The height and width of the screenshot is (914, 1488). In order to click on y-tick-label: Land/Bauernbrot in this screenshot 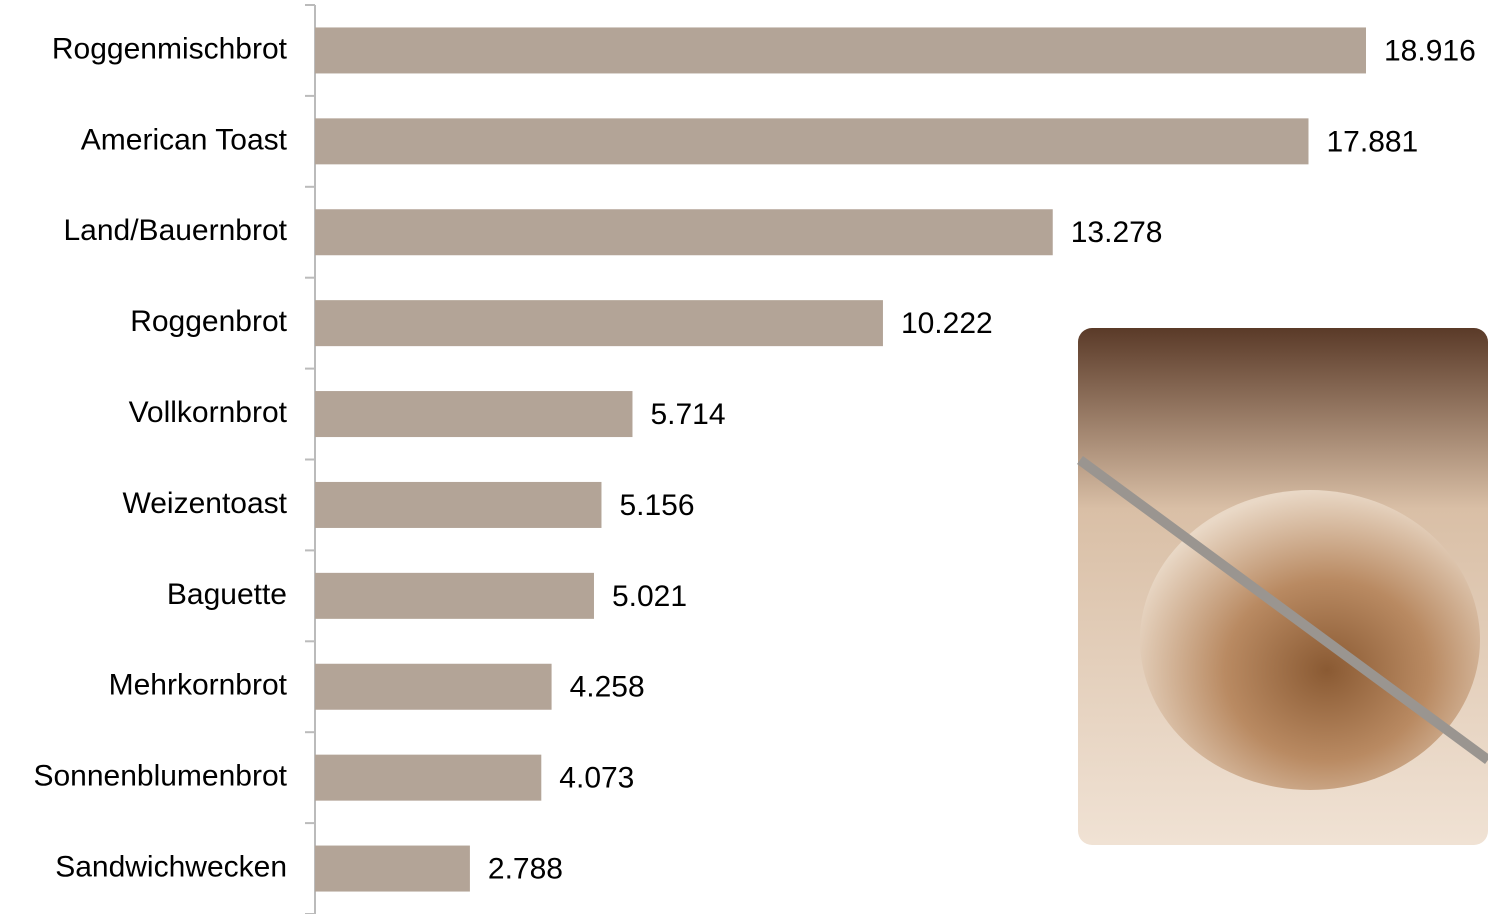, I will do `click(175, 230)`.